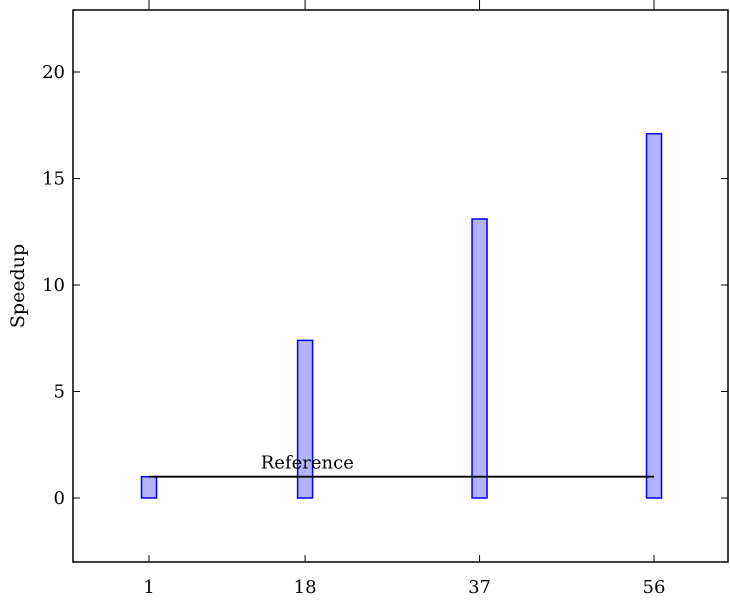  What do you see at coordinates (148, 587) in the screenshot?
I see `x-tick-label-1: 1` at bounding box center [148, 587].